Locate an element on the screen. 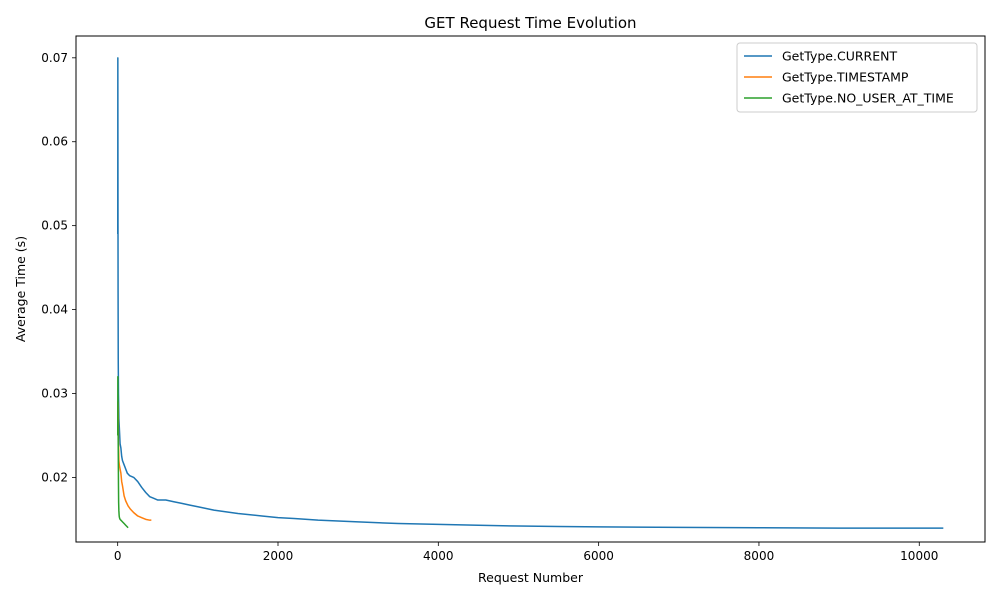 This screenshot has height=600, width=1000. legend-label-no-user-at-time: GetType.NO_USER_AT_TIME is located at coordinates (868, 98).